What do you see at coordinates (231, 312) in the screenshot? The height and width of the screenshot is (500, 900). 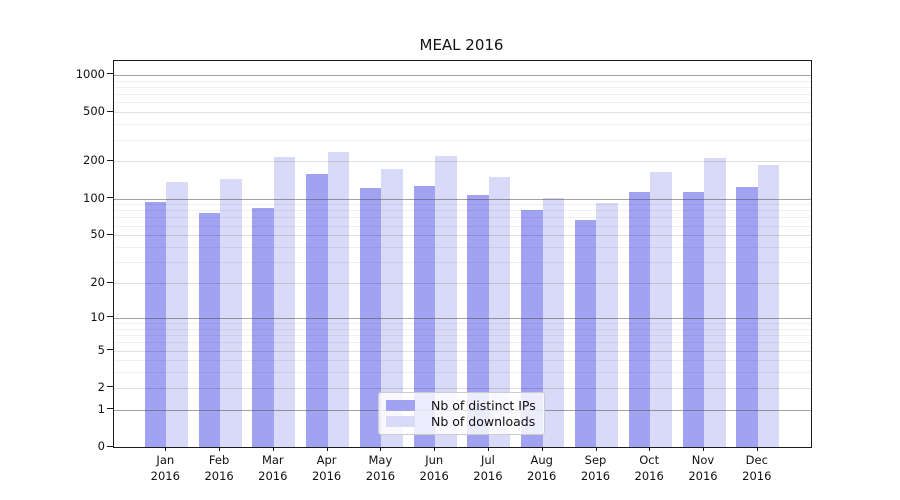 I see `bar-downloads-feb` at bounding box center [231, 312].